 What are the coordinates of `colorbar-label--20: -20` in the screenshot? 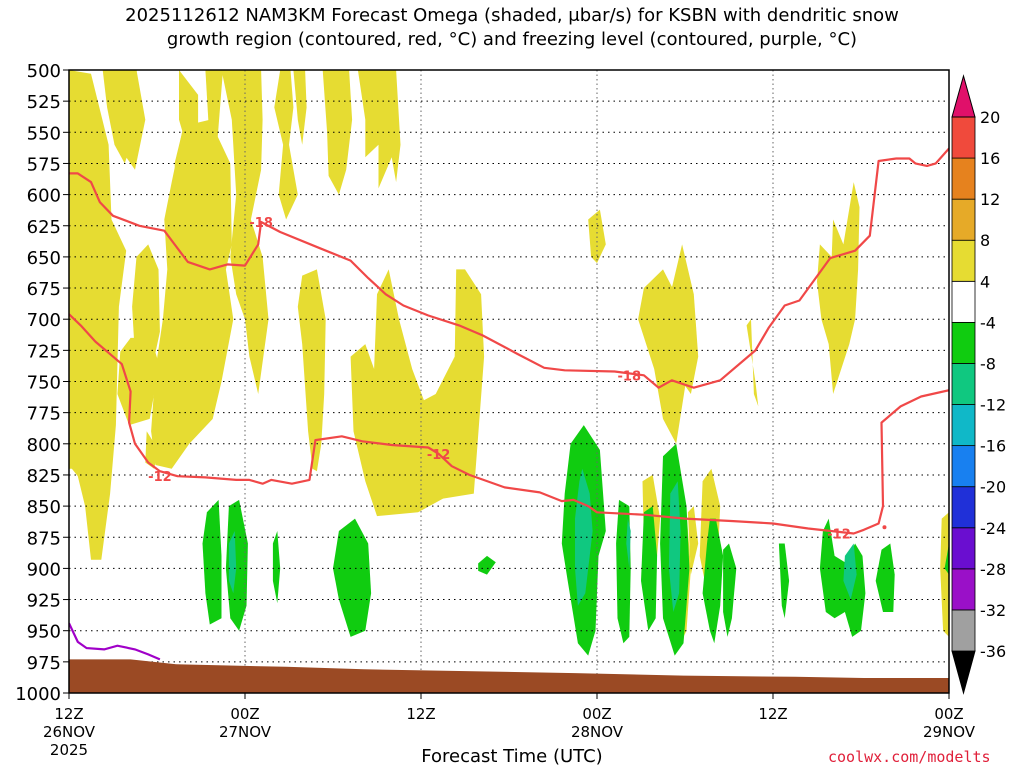 It's located at (993, 487).